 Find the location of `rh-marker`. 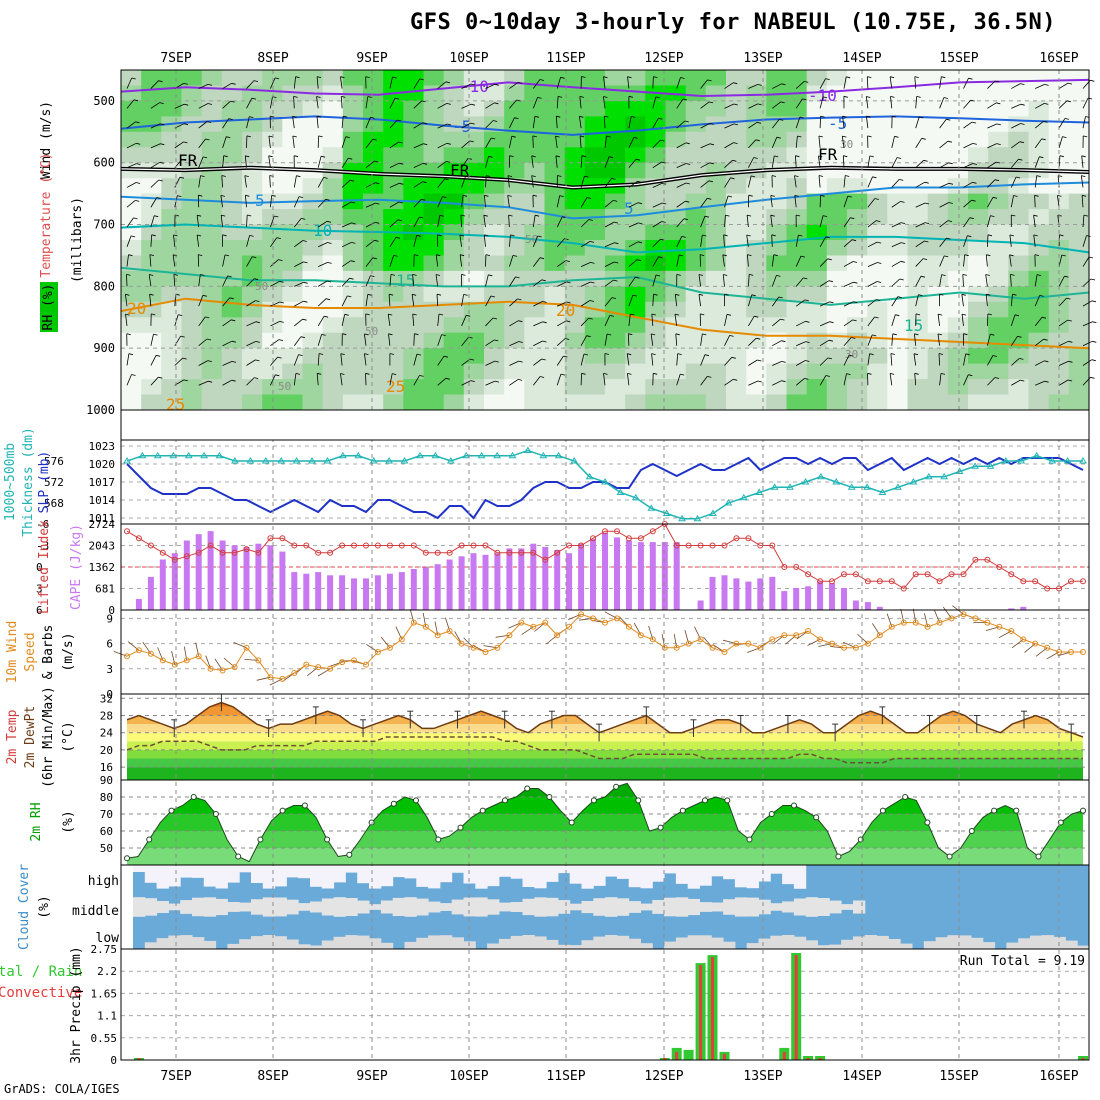

rh-marker is located at coordinates (1060, 822).